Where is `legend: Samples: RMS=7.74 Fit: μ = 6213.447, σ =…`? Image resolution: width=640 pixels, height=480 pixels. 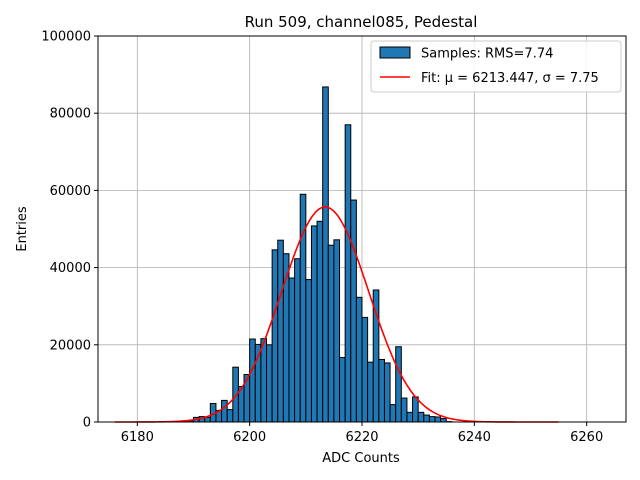 legend: Samples: RMS=7.74 Fit: μ = 6213.447, σ =… is located at coordinates (496, 66).